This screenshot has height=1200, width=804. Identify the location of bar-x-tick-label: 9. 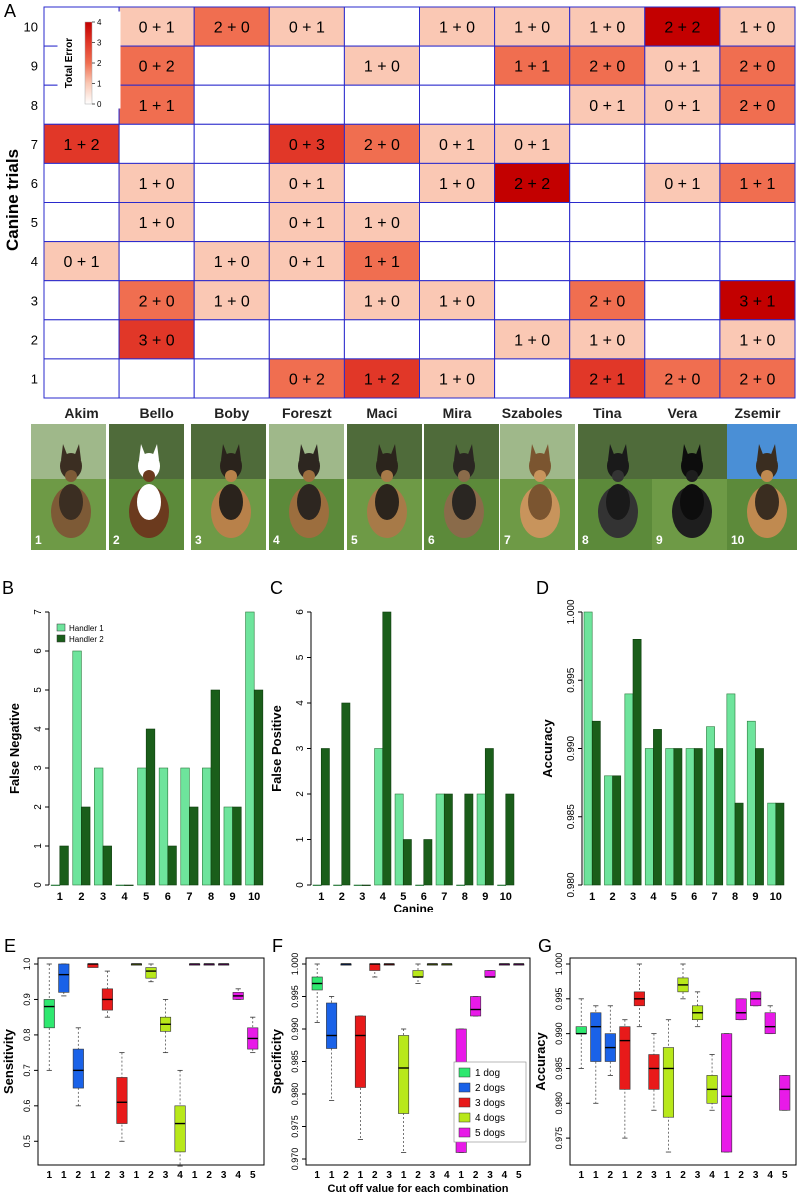
(233, 897).